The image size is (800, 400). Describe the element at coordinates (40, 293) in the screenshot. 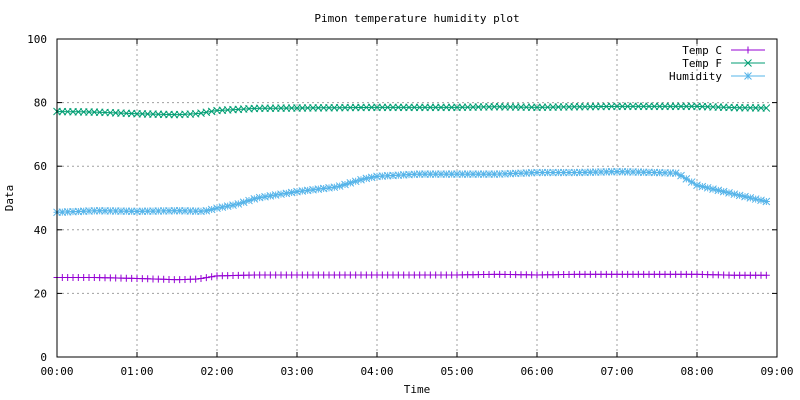

I see `y-tick-label: 20` at that location.